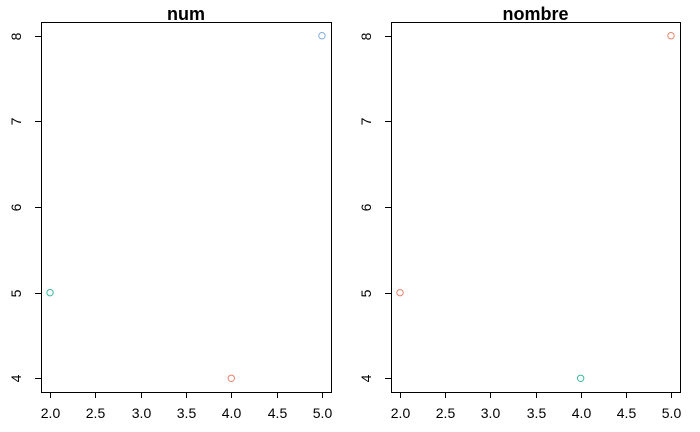 The width and height of the screenshot is (700, 432). Describe the element at coordinates (186, 14) in the screenshot. I see `panel-title: num` at that location.